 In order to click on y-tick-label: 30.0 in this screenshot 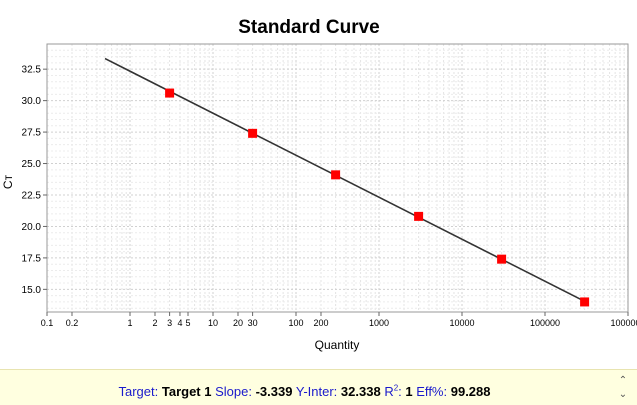, I will do `click(32, 101)`.